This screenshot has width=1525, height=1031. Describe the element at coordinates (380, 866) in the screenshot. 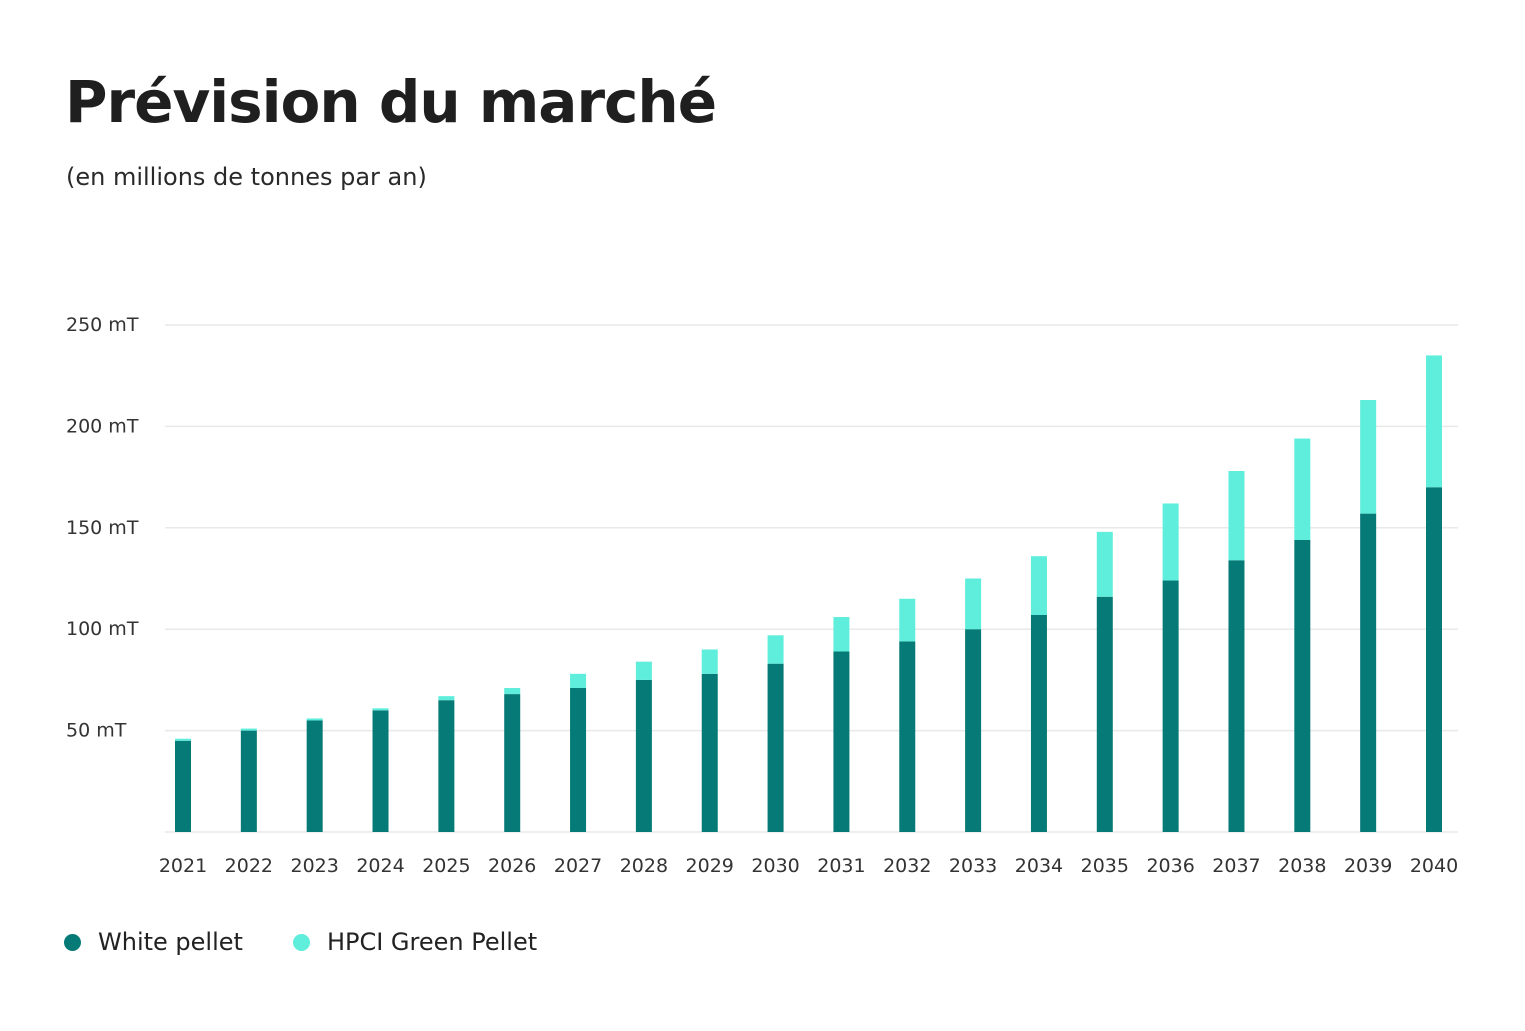

I see `x-tick-label-2024: 2024` at that location.